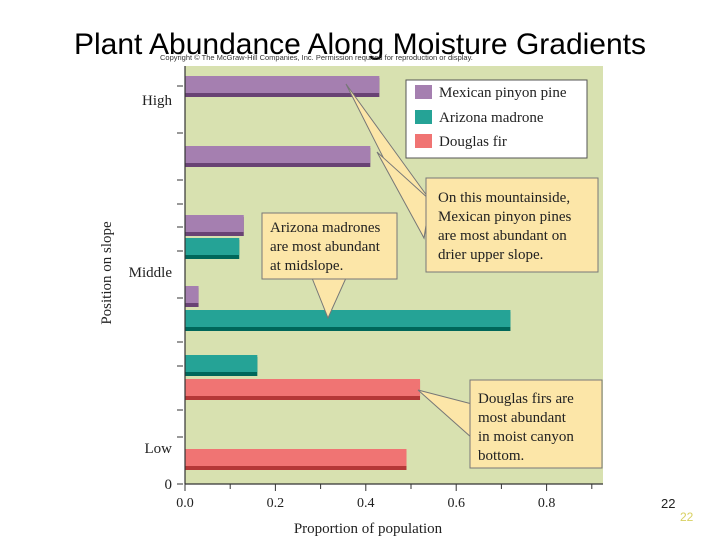 The image size is (720, 540). I want to click on callout-text-line: drier upper slope., so click(490, 255).